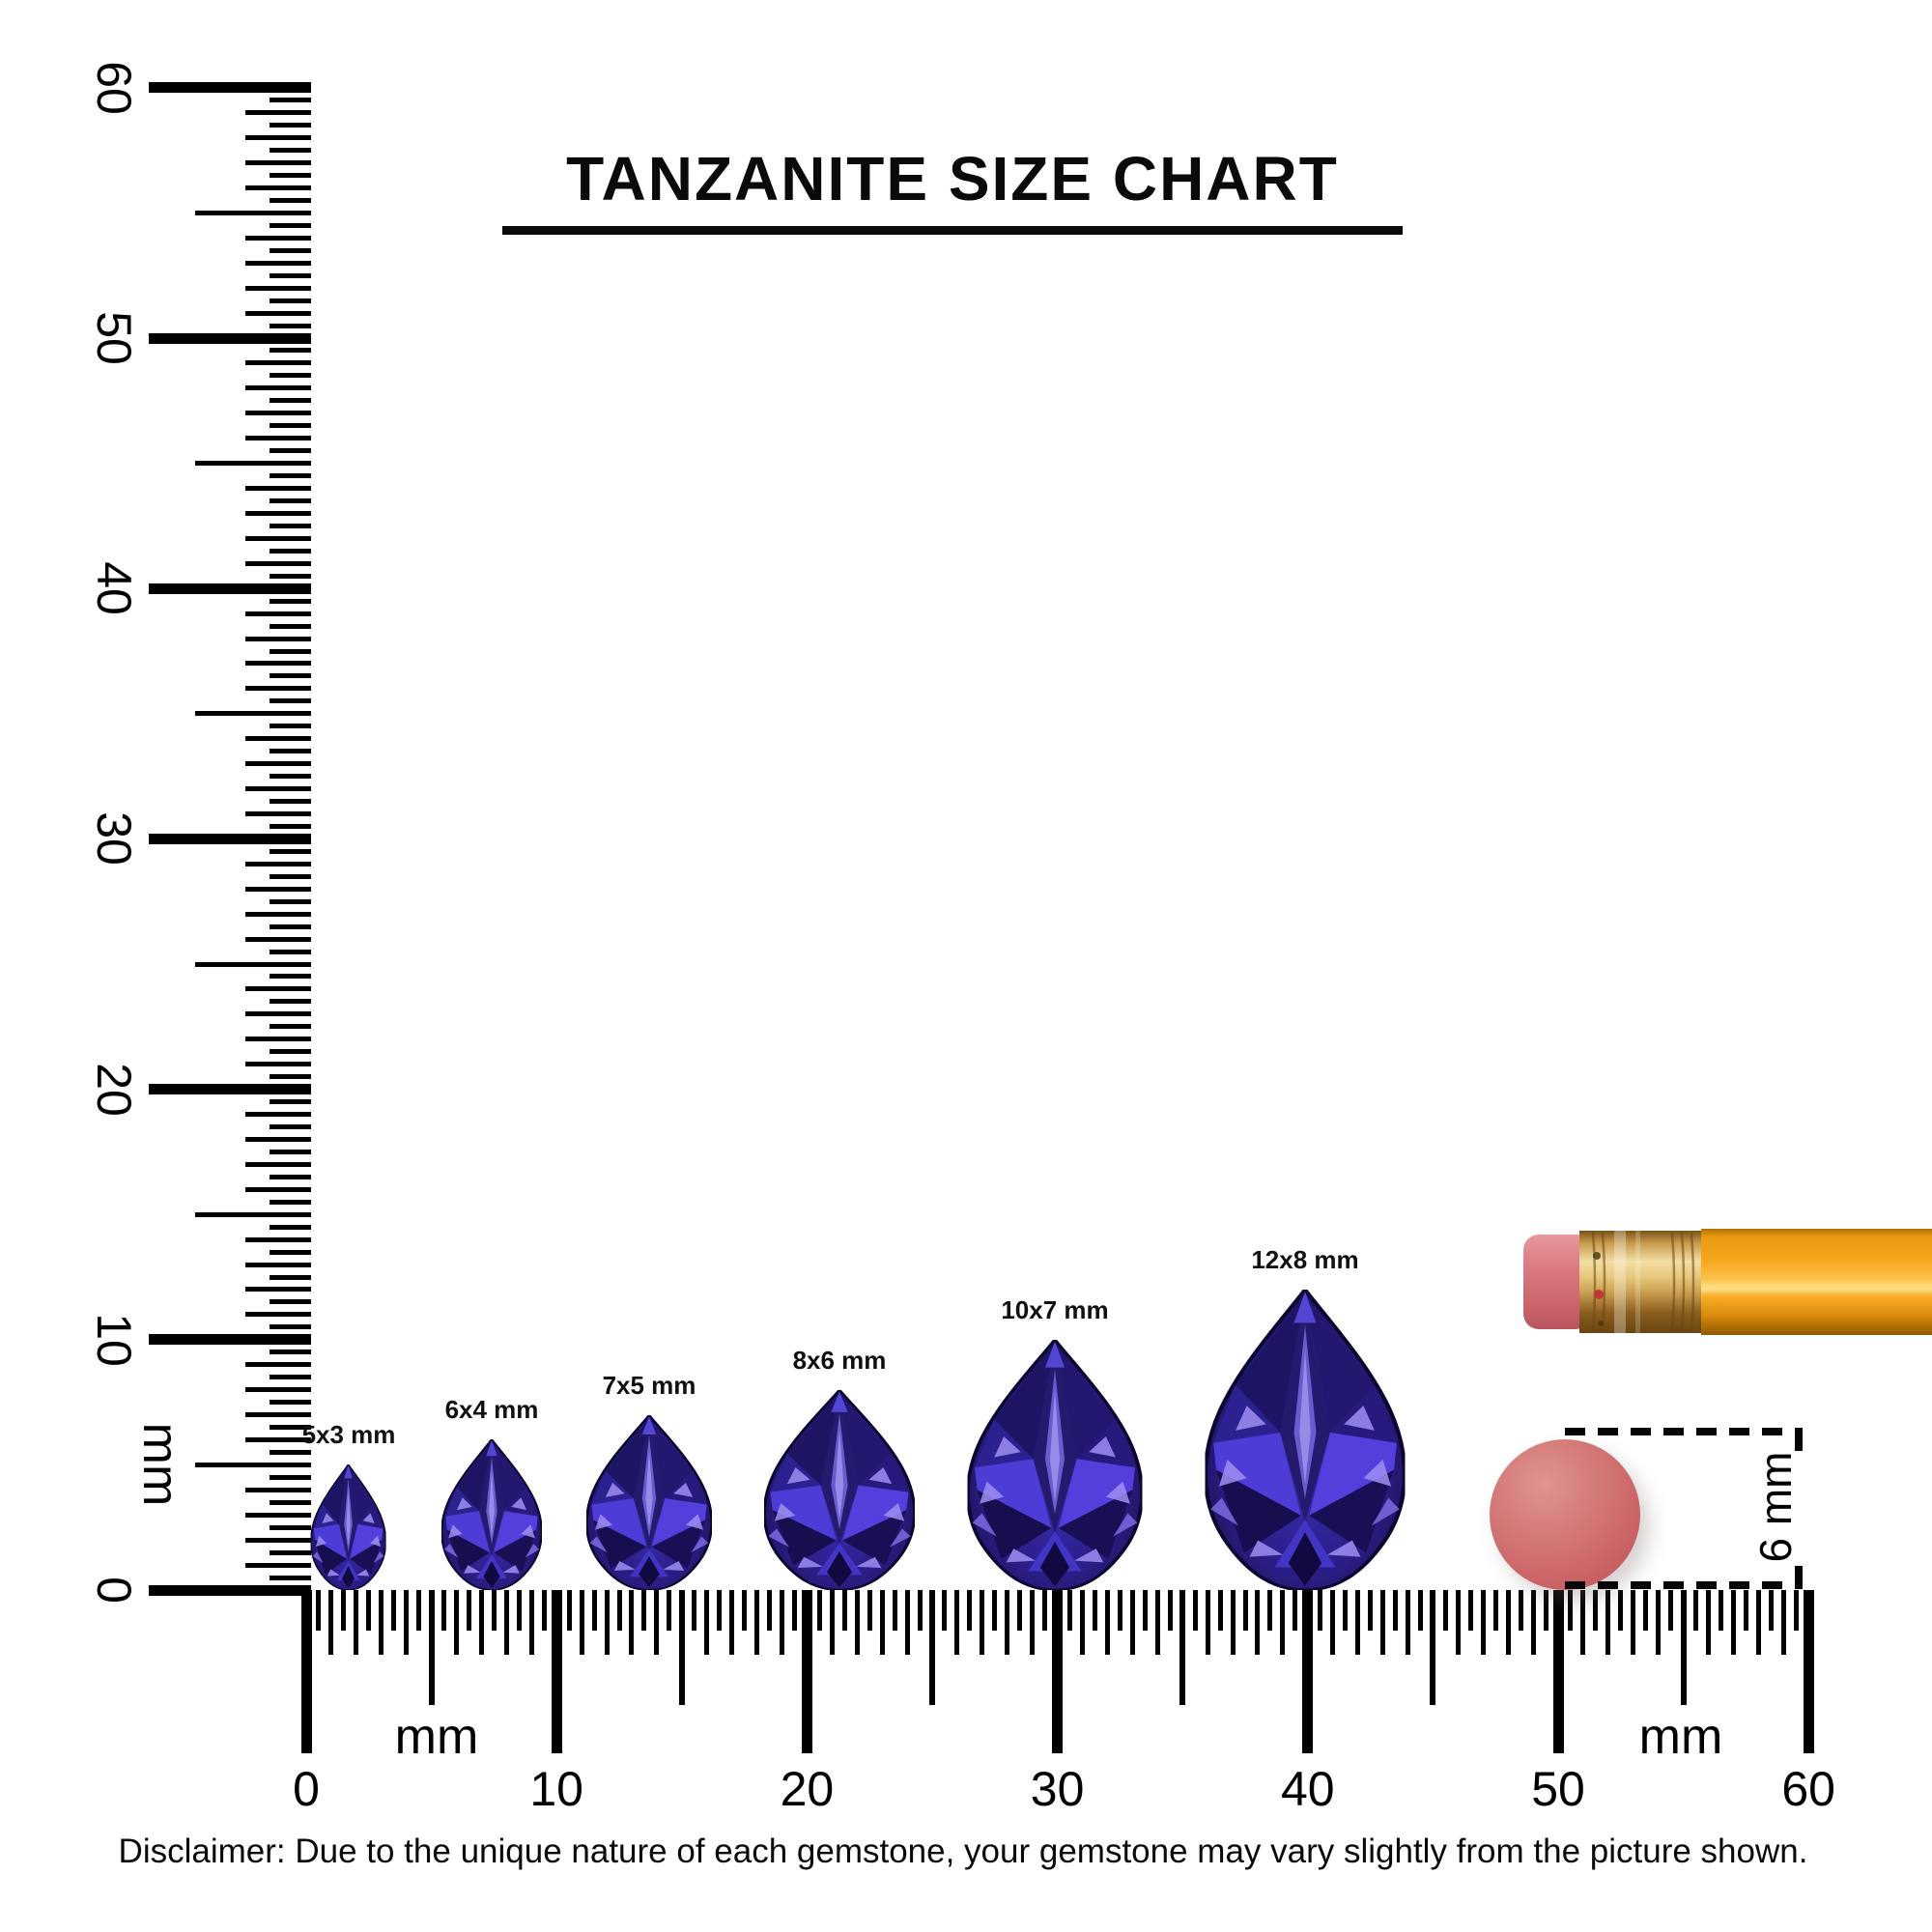  Describe the element at coordinates (114, 588) in the screenshot. I see `vertical-ruler-number: 40` at that location.